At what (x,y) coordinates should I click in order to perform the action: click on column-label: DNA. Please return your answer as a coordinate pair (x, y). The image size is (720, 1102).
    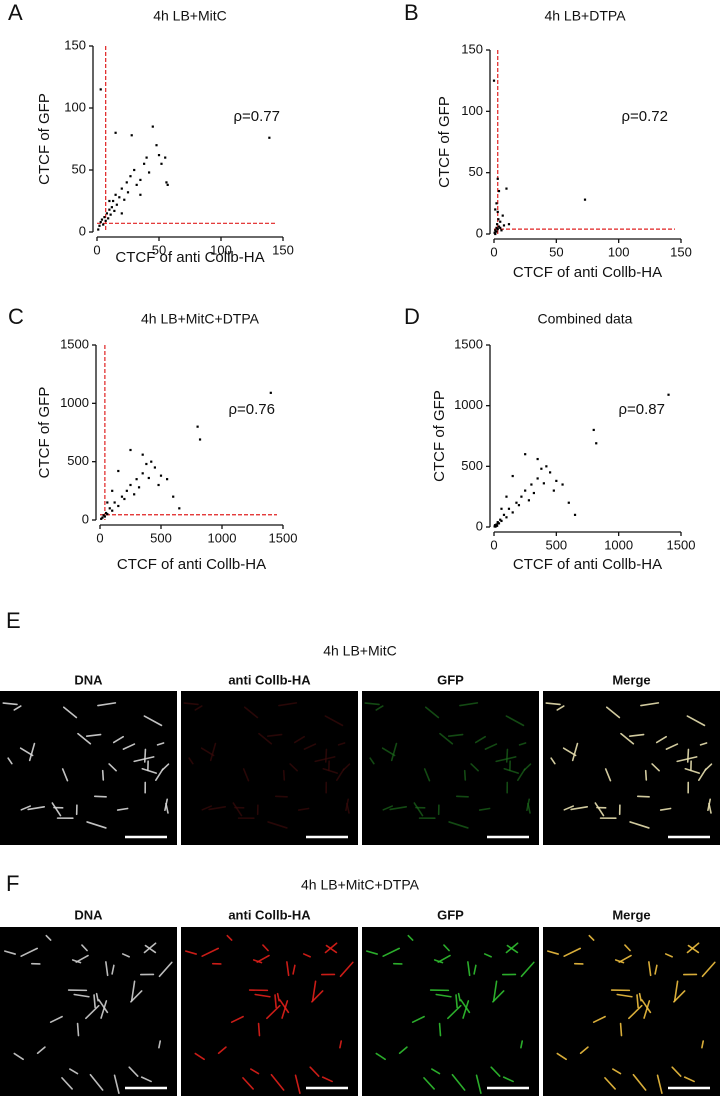
    Looking at the image, I should click on (88, 679).